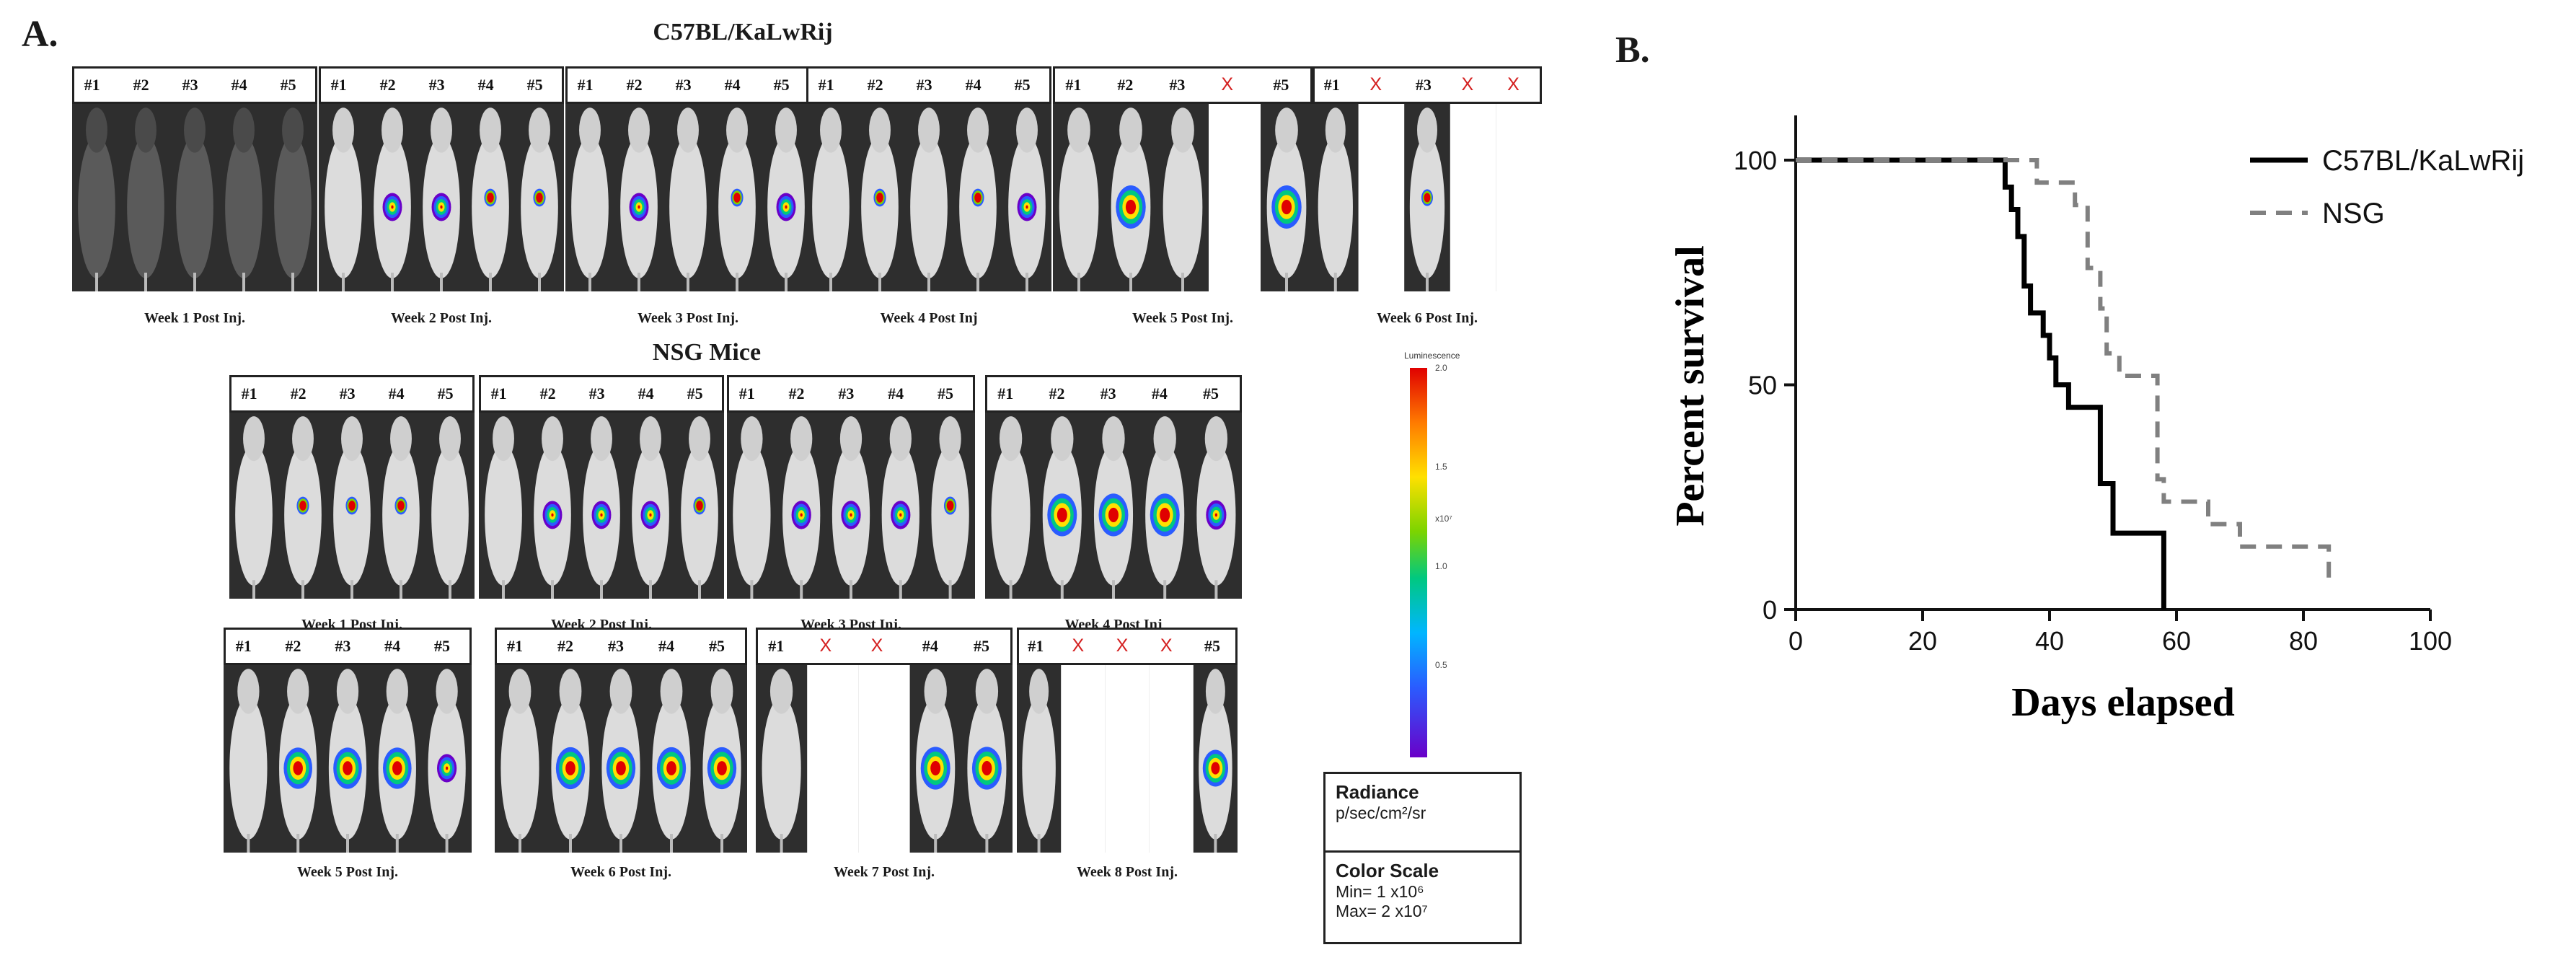 The image size is (2576, 968). What do you see at coordinates (1690, 386) in the screenshot?
I see `y-axis-label: Percent survival` at bounding box center [1690, 386].